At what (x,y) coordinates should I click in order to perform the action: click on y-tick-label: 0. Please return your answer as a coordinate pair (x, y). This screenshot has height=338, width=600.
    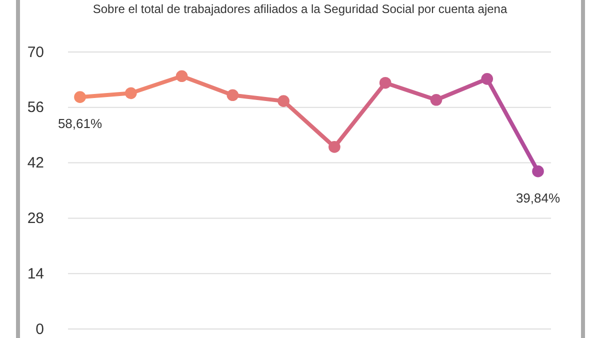
    Looking at the image, I should click on (40, 329).